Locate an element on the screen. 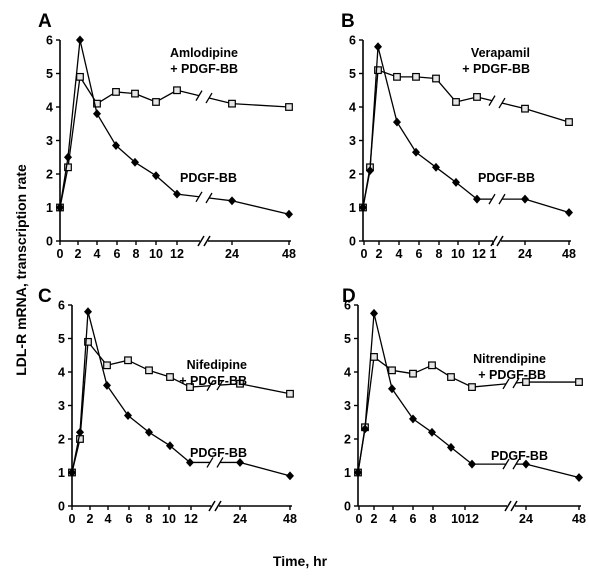 Image resolution: width=589 pixels, height=582 pixels. series-label: Verapamil is located at coordinates (500, 53).